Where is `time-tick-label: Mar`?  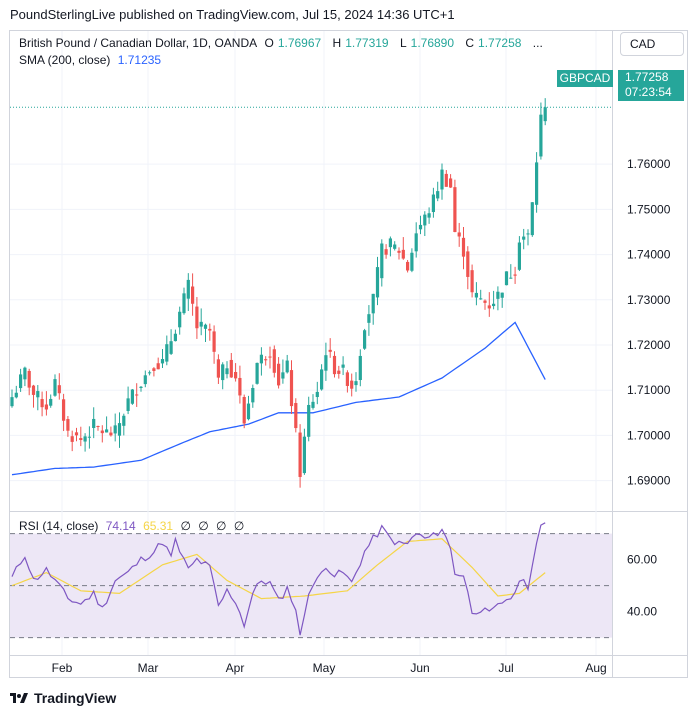 time-tick-label: Mar is located at coordinates (148, 668).